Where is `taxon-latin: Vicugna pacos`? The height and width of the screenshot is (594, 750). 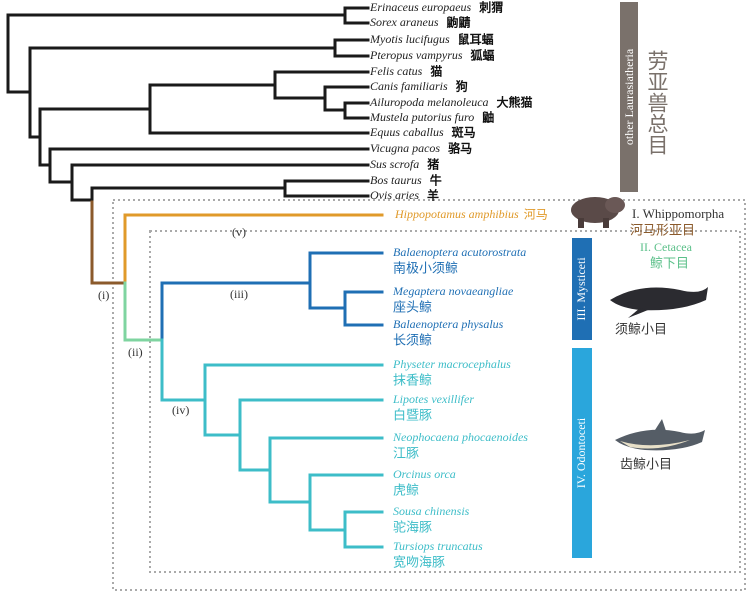 taxon-latin: Vicugna pacos is located at coordinates (405, 148).